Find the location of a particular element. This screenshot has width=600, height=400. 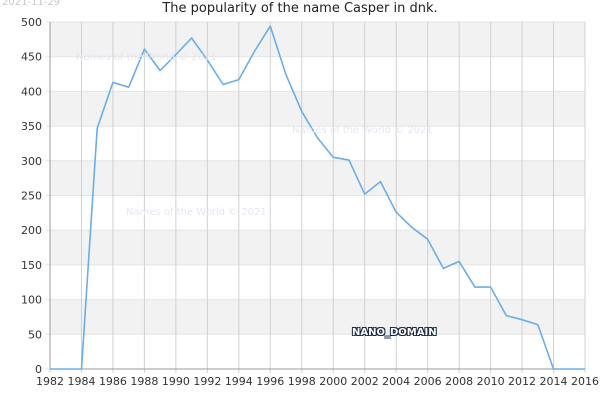

y-tick-label: 150 is located at coordinates (31, 265).